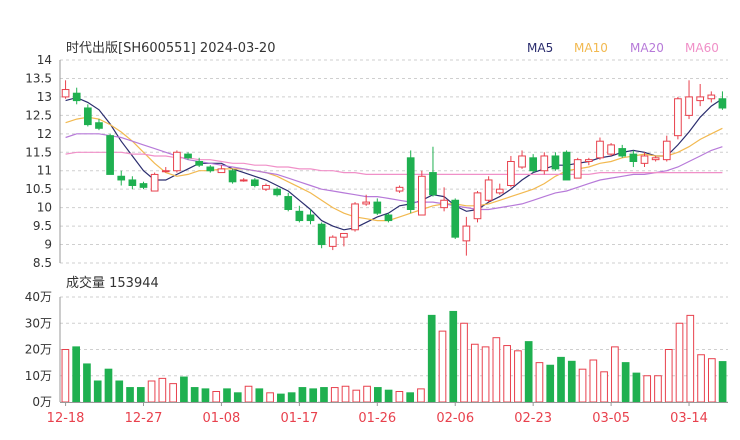 The height and width of the screenshot is (440, 740). Describe the element at coordinates (144, 418) in the screenshot. I see `date-tick-label: 12-27` at that location.